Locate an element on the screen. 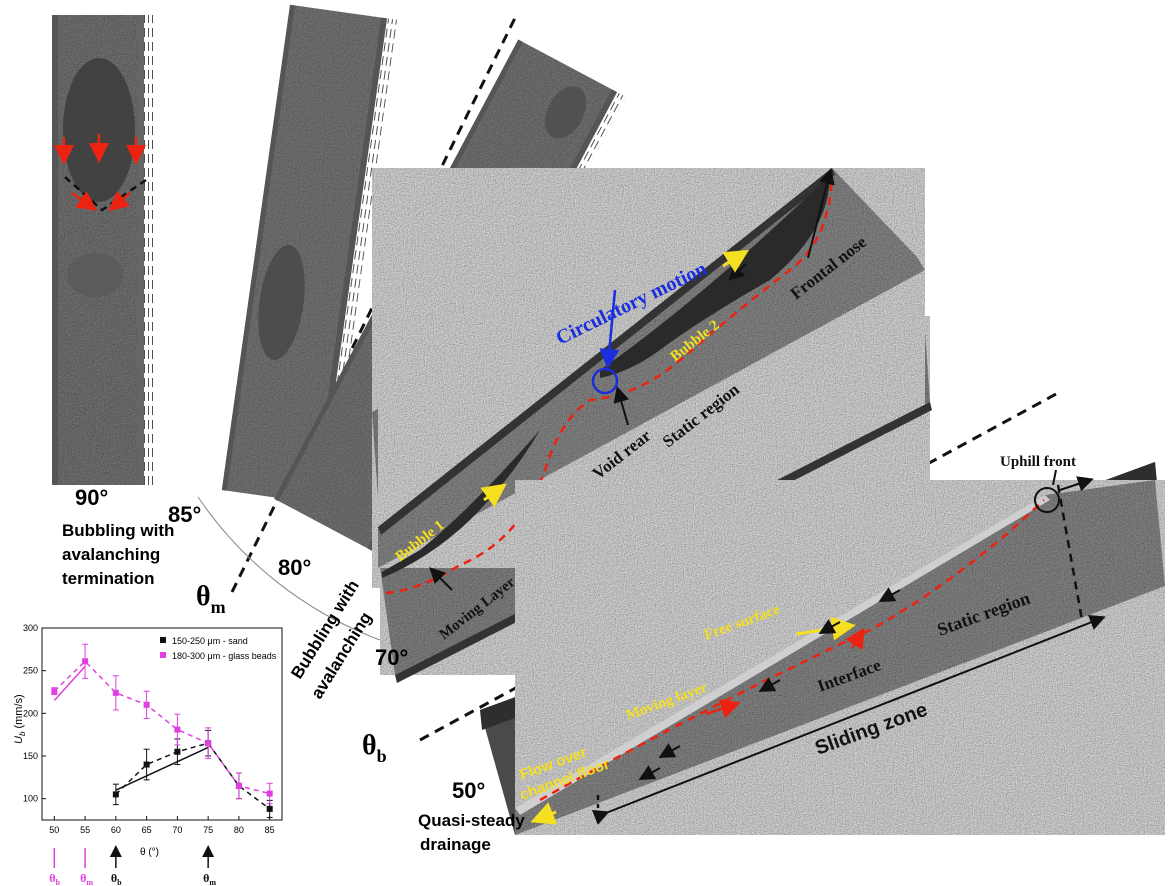  angle-arc is located at coordinates (289, 568).